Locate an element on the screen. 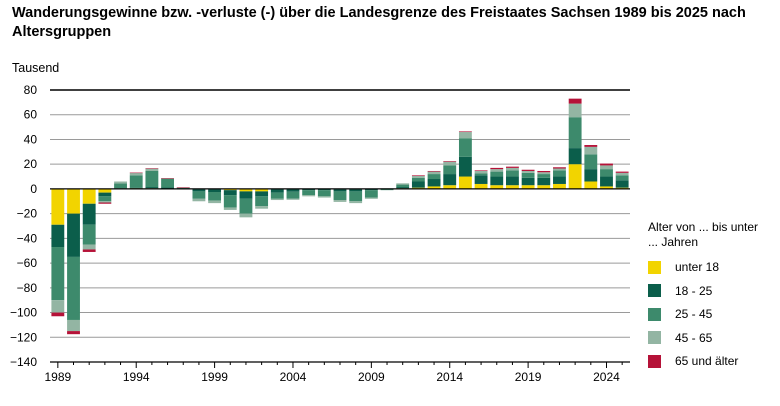 The height and width of the screenshot is (406, 780). bar-segment-1992-under18 is located at coordinates (105, 190).